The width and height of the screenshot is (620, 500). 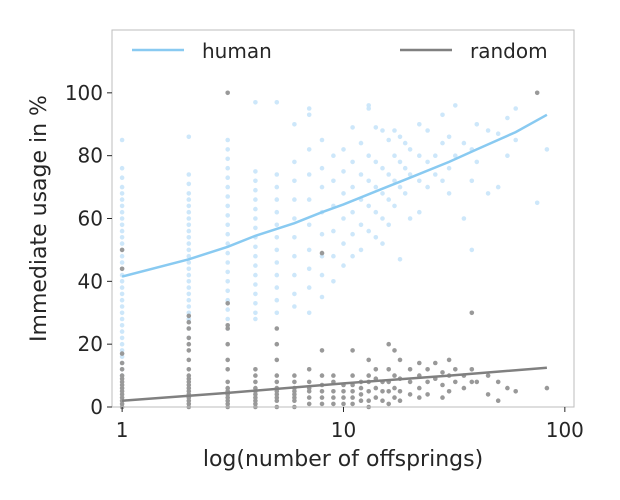 What do you see at coordinates (565, 430) in the screenshot?
I see `x-tick-label: 100` at bounding box center [565, 430].